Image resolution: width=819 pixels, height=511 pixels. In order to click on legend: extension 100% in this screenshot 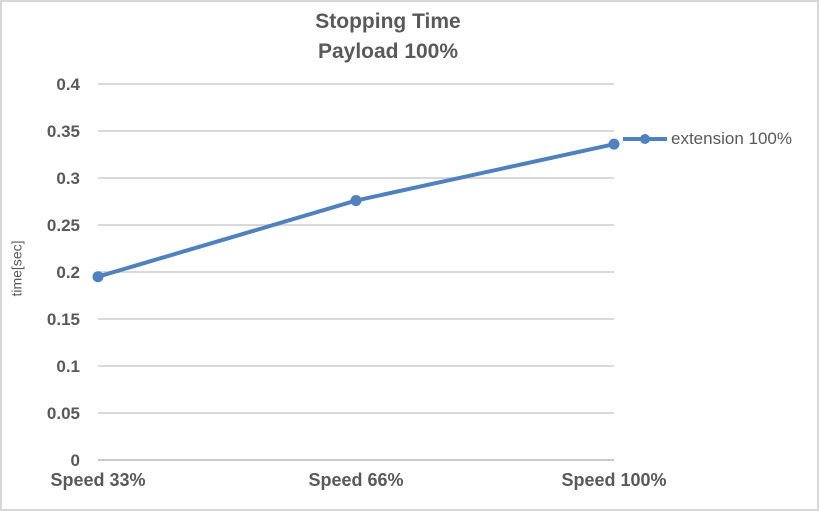, I will do `click(707, 139)`.